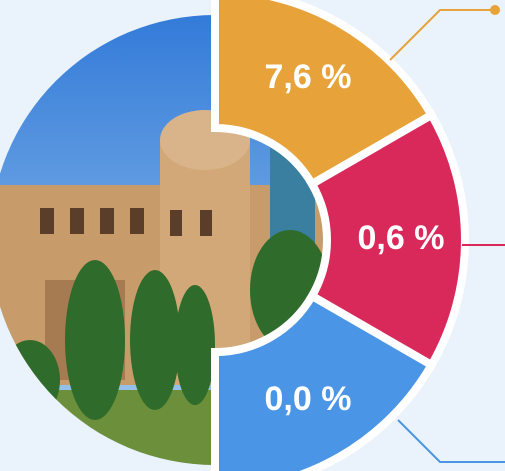 This screenshot has width=505, height=471. Describe the element at coordinates (495, 10) in the screenshot. I see `connector-dot` at that location.